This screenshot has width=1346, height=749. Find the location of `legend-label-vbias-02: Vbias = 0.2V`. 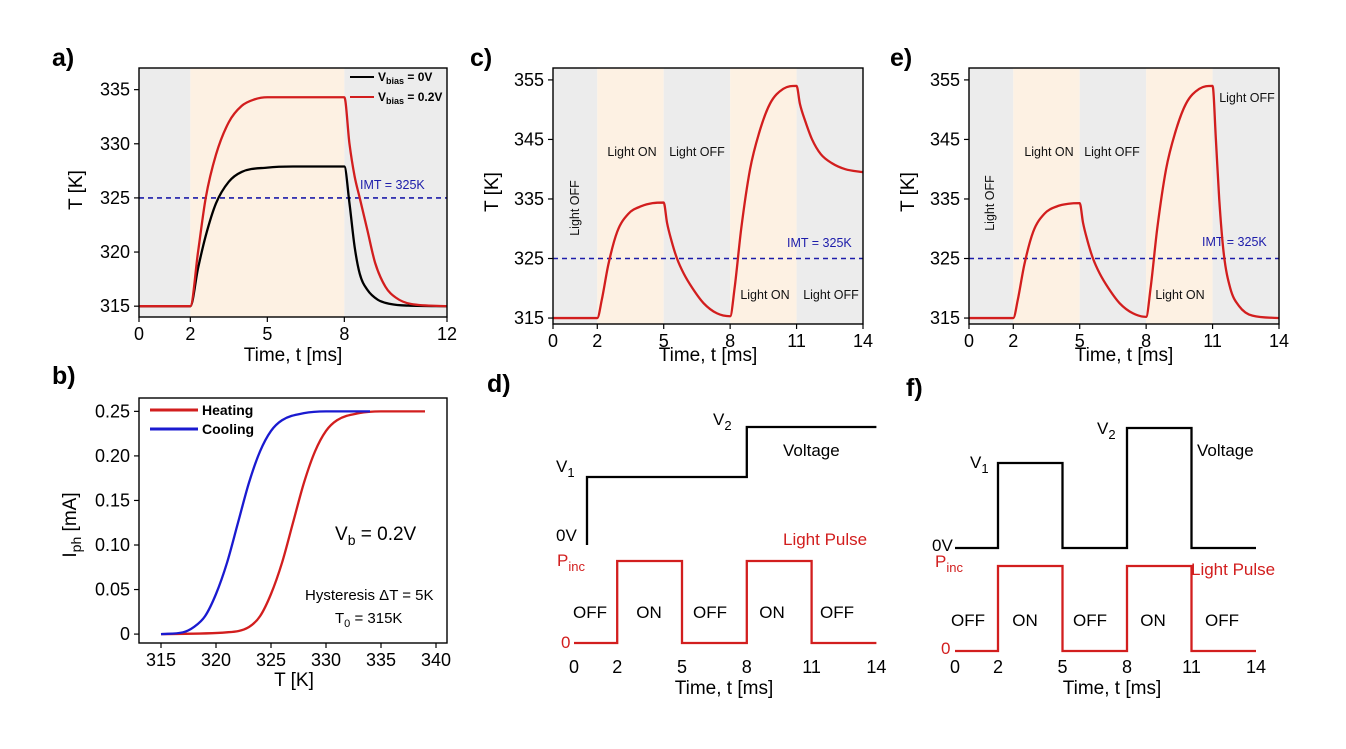

legend-label-vbias-02: Vbias = 0.2V is located at coordinates (410, 98).